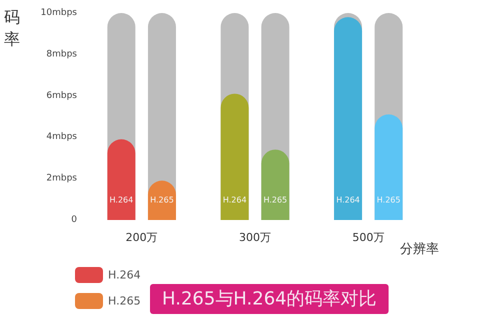 This screenshot has width=500, height=331. What do you see at coordinates (419, 249) in the screenshot?
I see `x-axis-title: 分辨率` at bounding box center [419, 249].